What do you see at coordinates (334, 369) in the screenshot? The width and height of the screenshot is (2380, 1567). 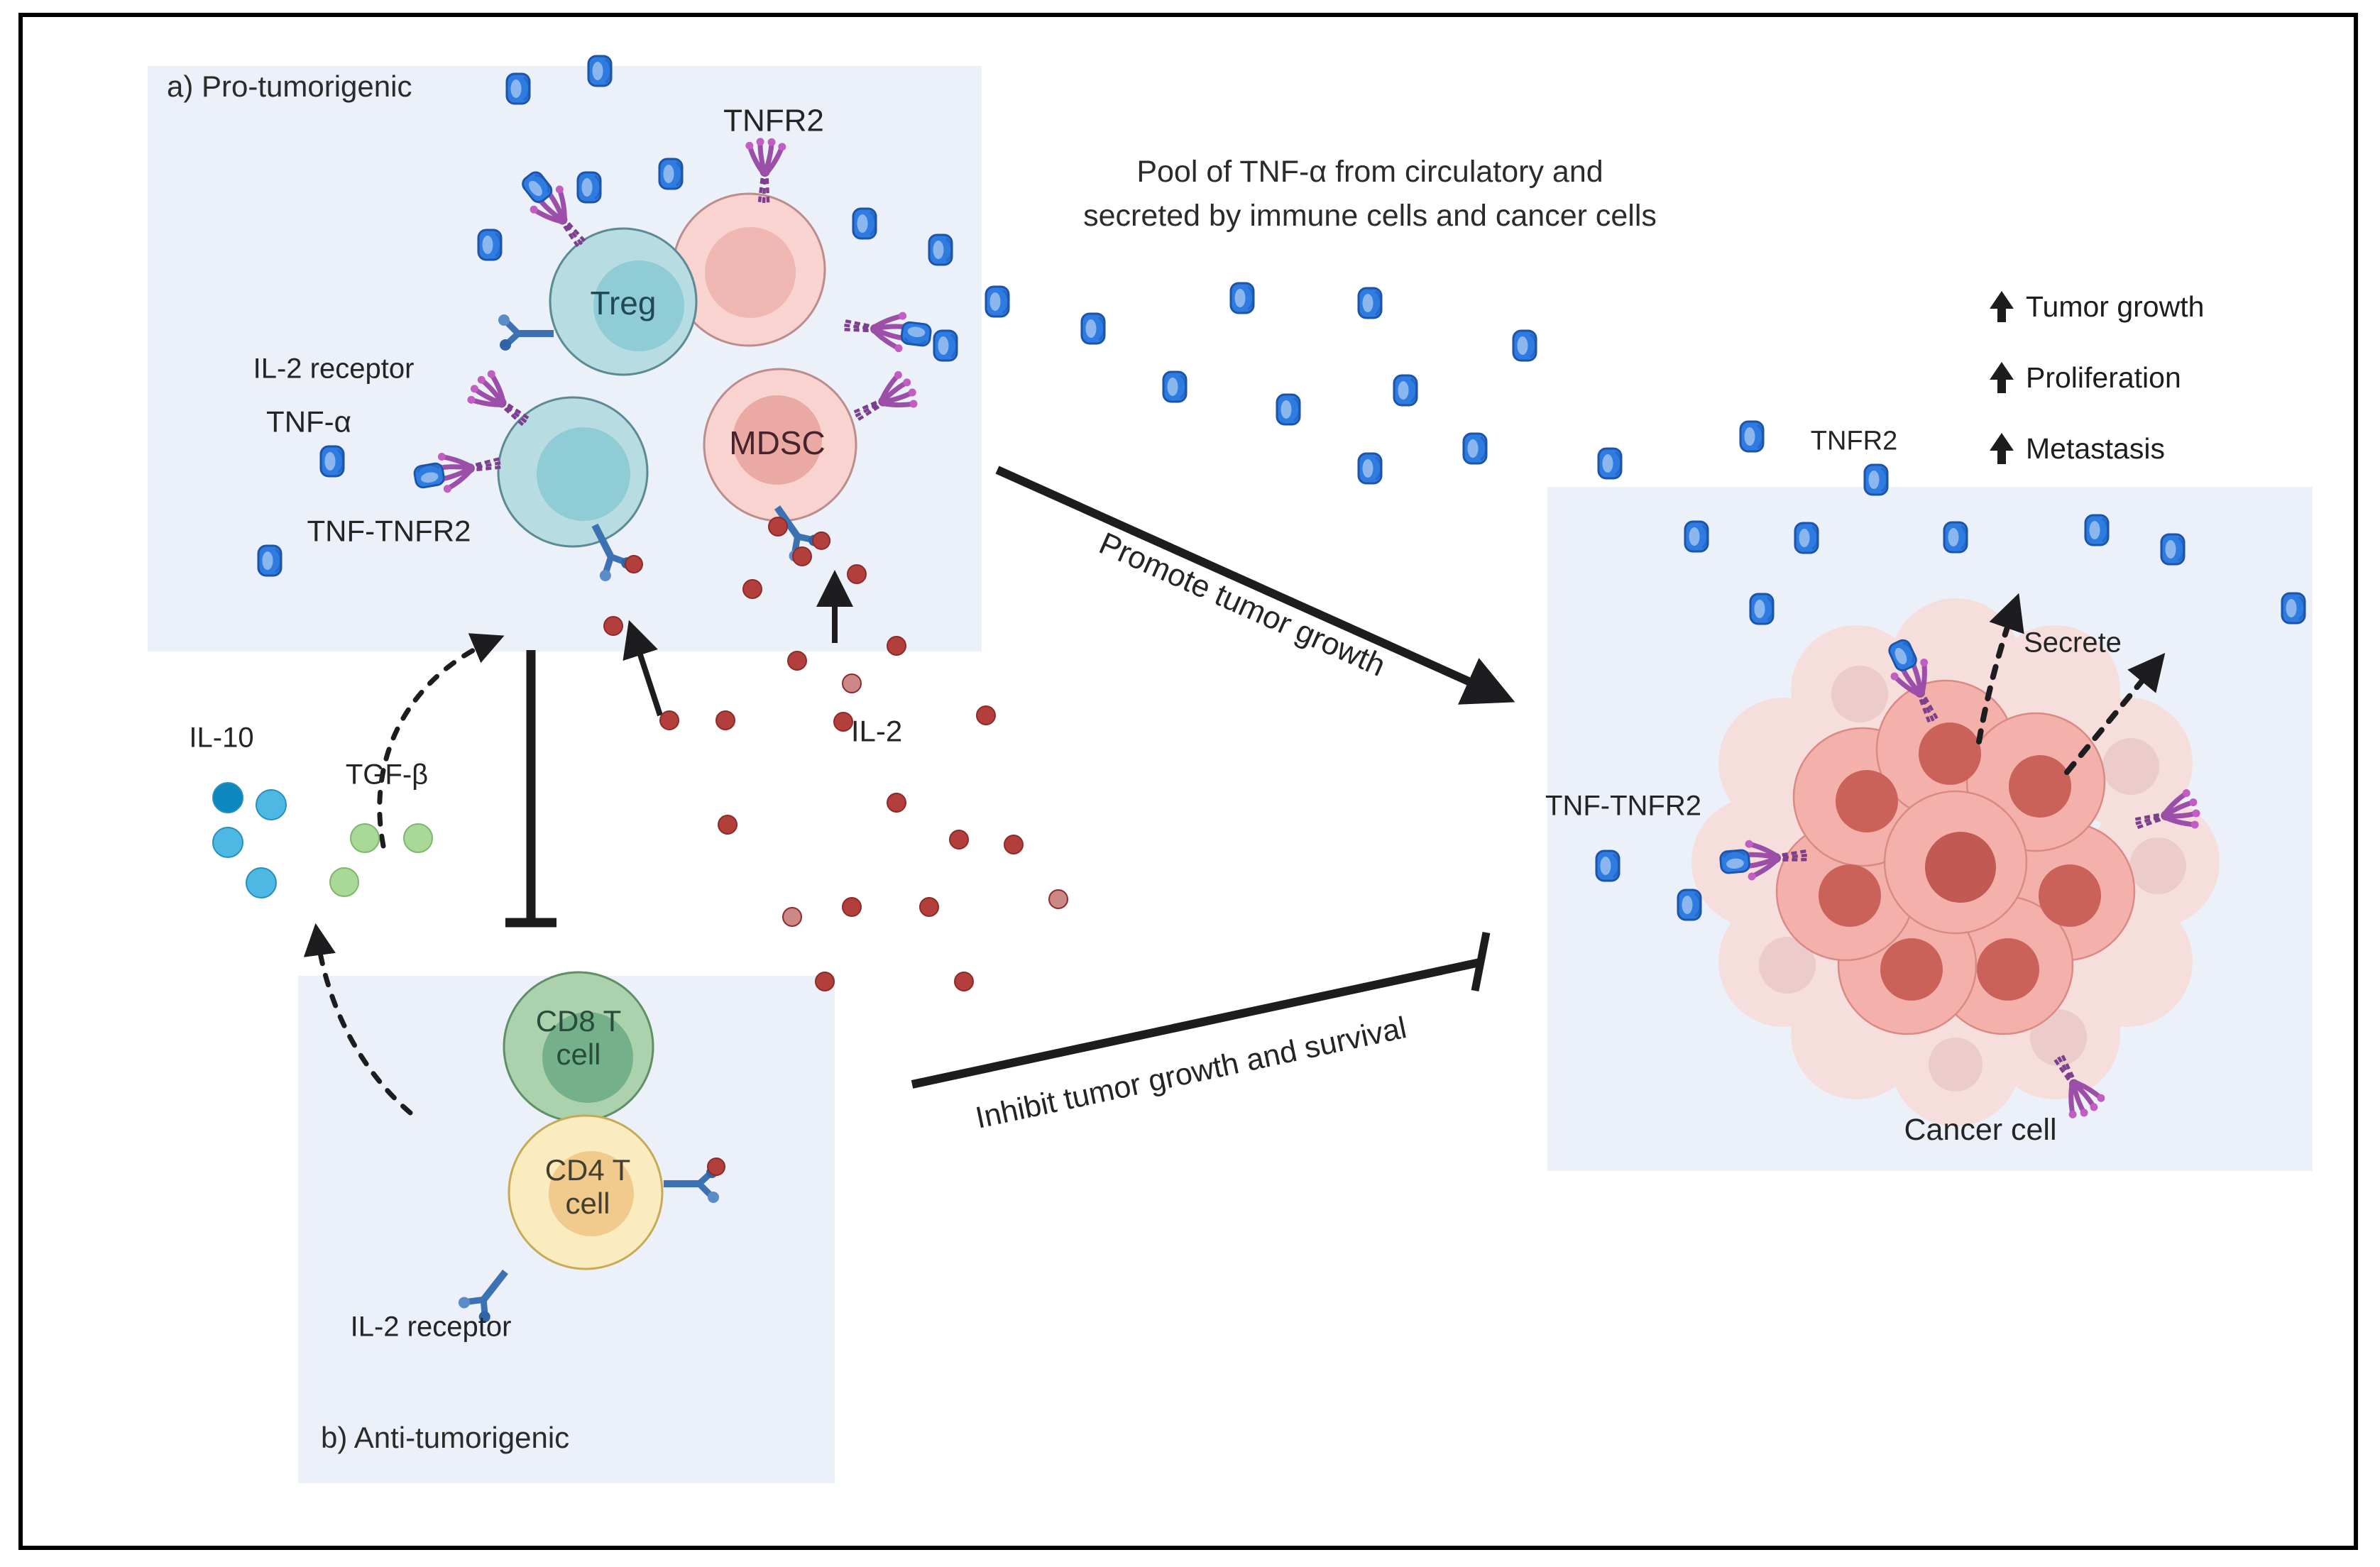 I see `il2-receptor-label-panel-a: IL-2 receptor` at bounding box center [334, 369].